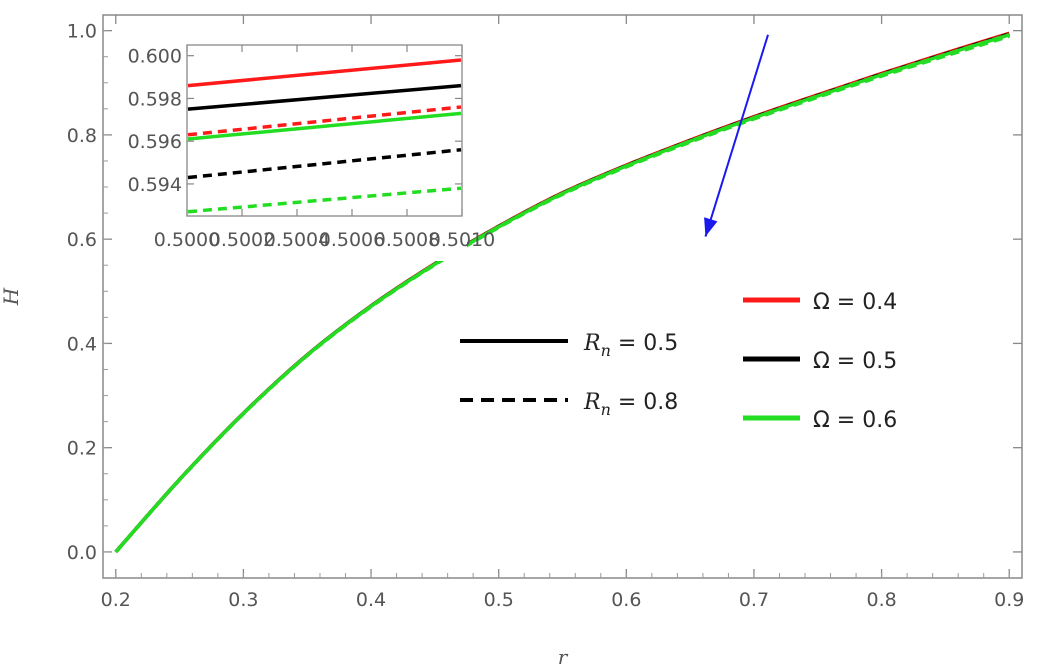 Image resolution: width=1037 pixels, height=672 pixels. Describe the element at coordinates (881, 600) in the screenshot. I see `x-tick-label: 0.8` at that location.